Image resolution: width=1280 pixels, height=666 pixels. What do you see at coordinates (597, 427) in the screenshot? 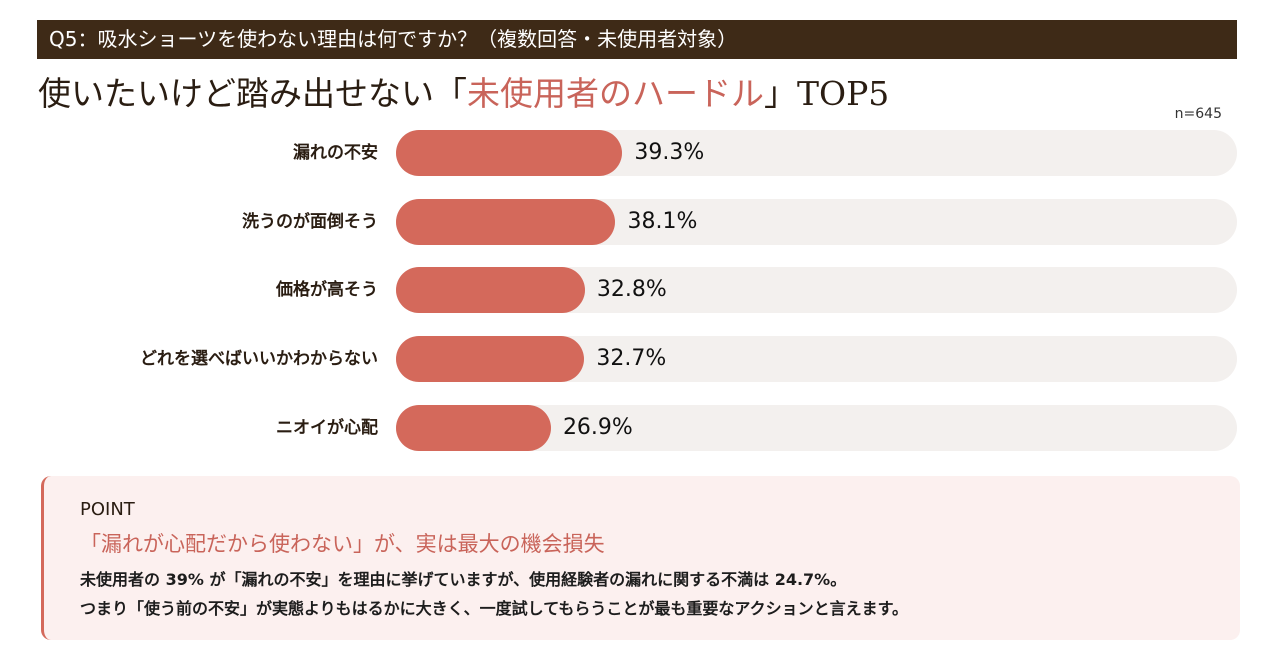
I see `data-label: 26.9%` at bounding box center [597, 427].